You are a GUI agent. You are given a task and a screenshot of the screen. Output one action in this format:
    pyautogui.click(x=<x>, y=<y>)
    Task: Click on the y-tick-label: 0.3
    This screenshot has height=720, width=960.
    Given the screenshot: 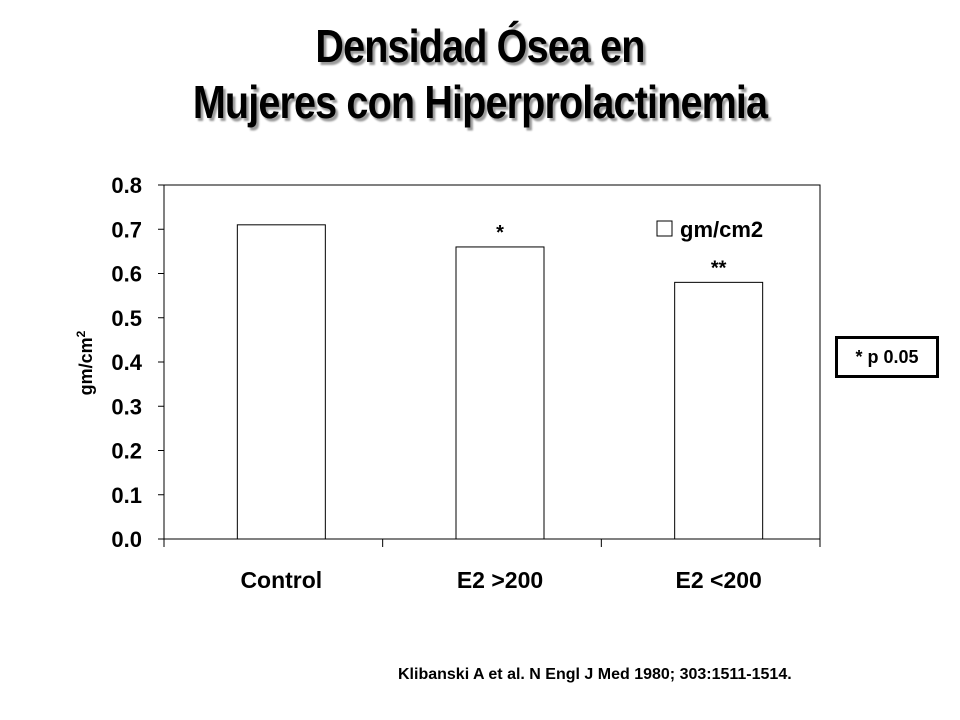 What is the action you would take?
    pyautogui.click(x=126, y=406)
    